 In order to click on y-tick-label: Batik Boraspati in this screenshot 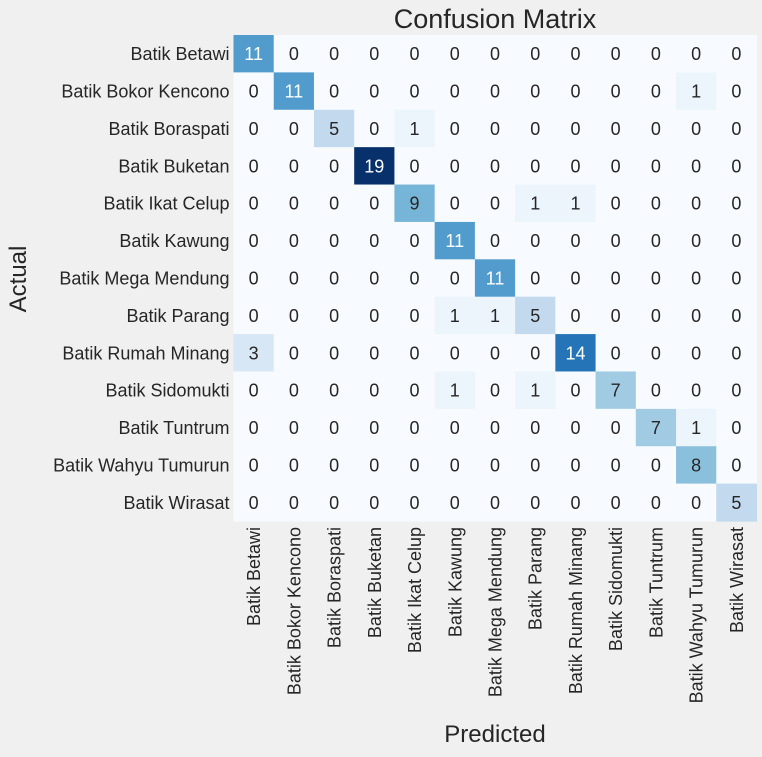, I will do `click(168, 129)`.